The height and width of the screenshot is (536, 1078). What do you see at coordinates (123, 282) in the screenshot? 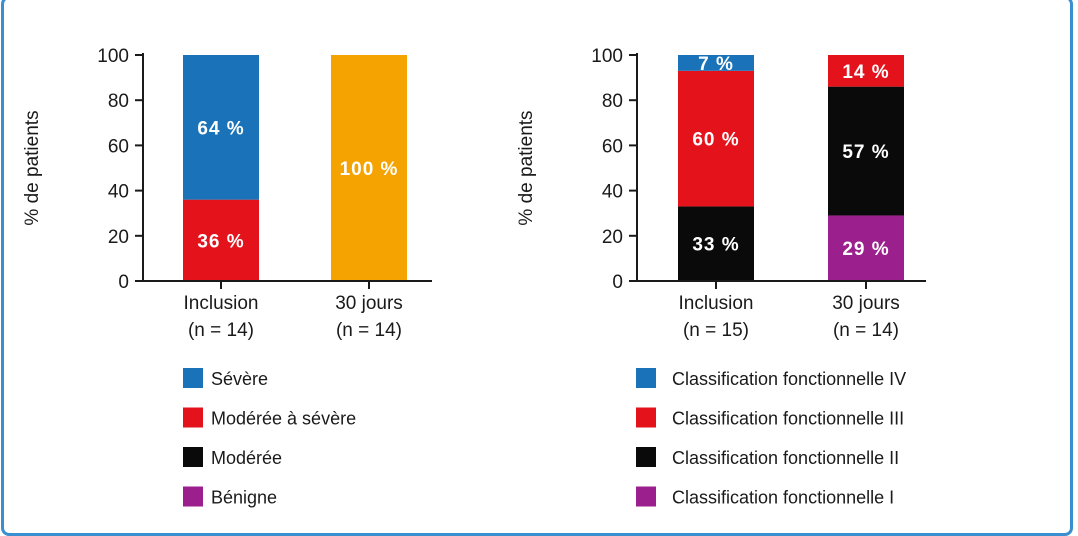
I see `chart1-y-tick-label: 0` at bounding box center [123, 282].